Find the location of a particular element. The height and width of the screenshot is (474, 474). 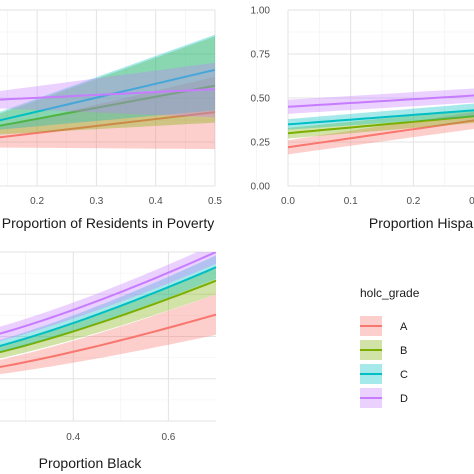

ci-ribbon-D is located at coordinates (107, 90).